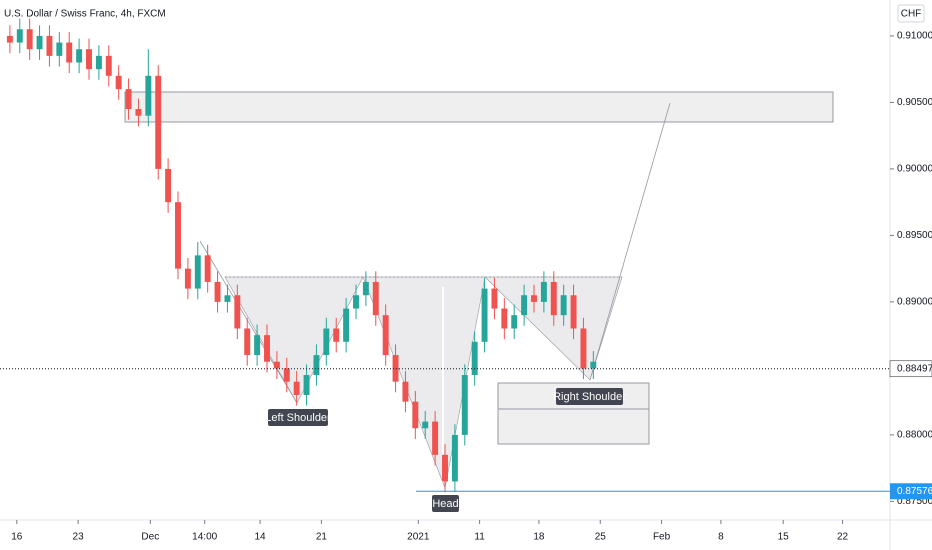 This screenshot has width=932, height=550. I want to click on y-tick-label: 0.91000, so click(914, 36).